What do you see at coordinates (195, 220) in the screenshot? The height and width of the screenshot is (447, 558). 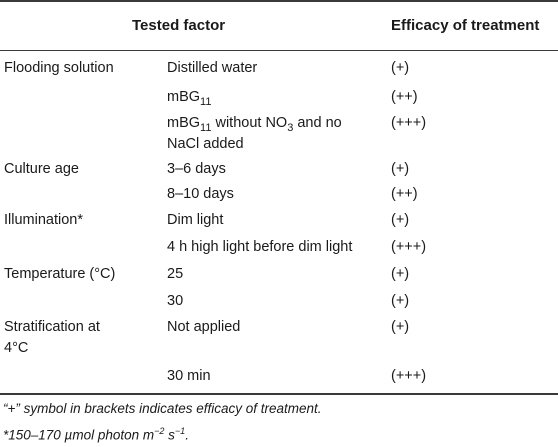 I see `level-dim-light: Dim light` at bounding box center [195, 220].